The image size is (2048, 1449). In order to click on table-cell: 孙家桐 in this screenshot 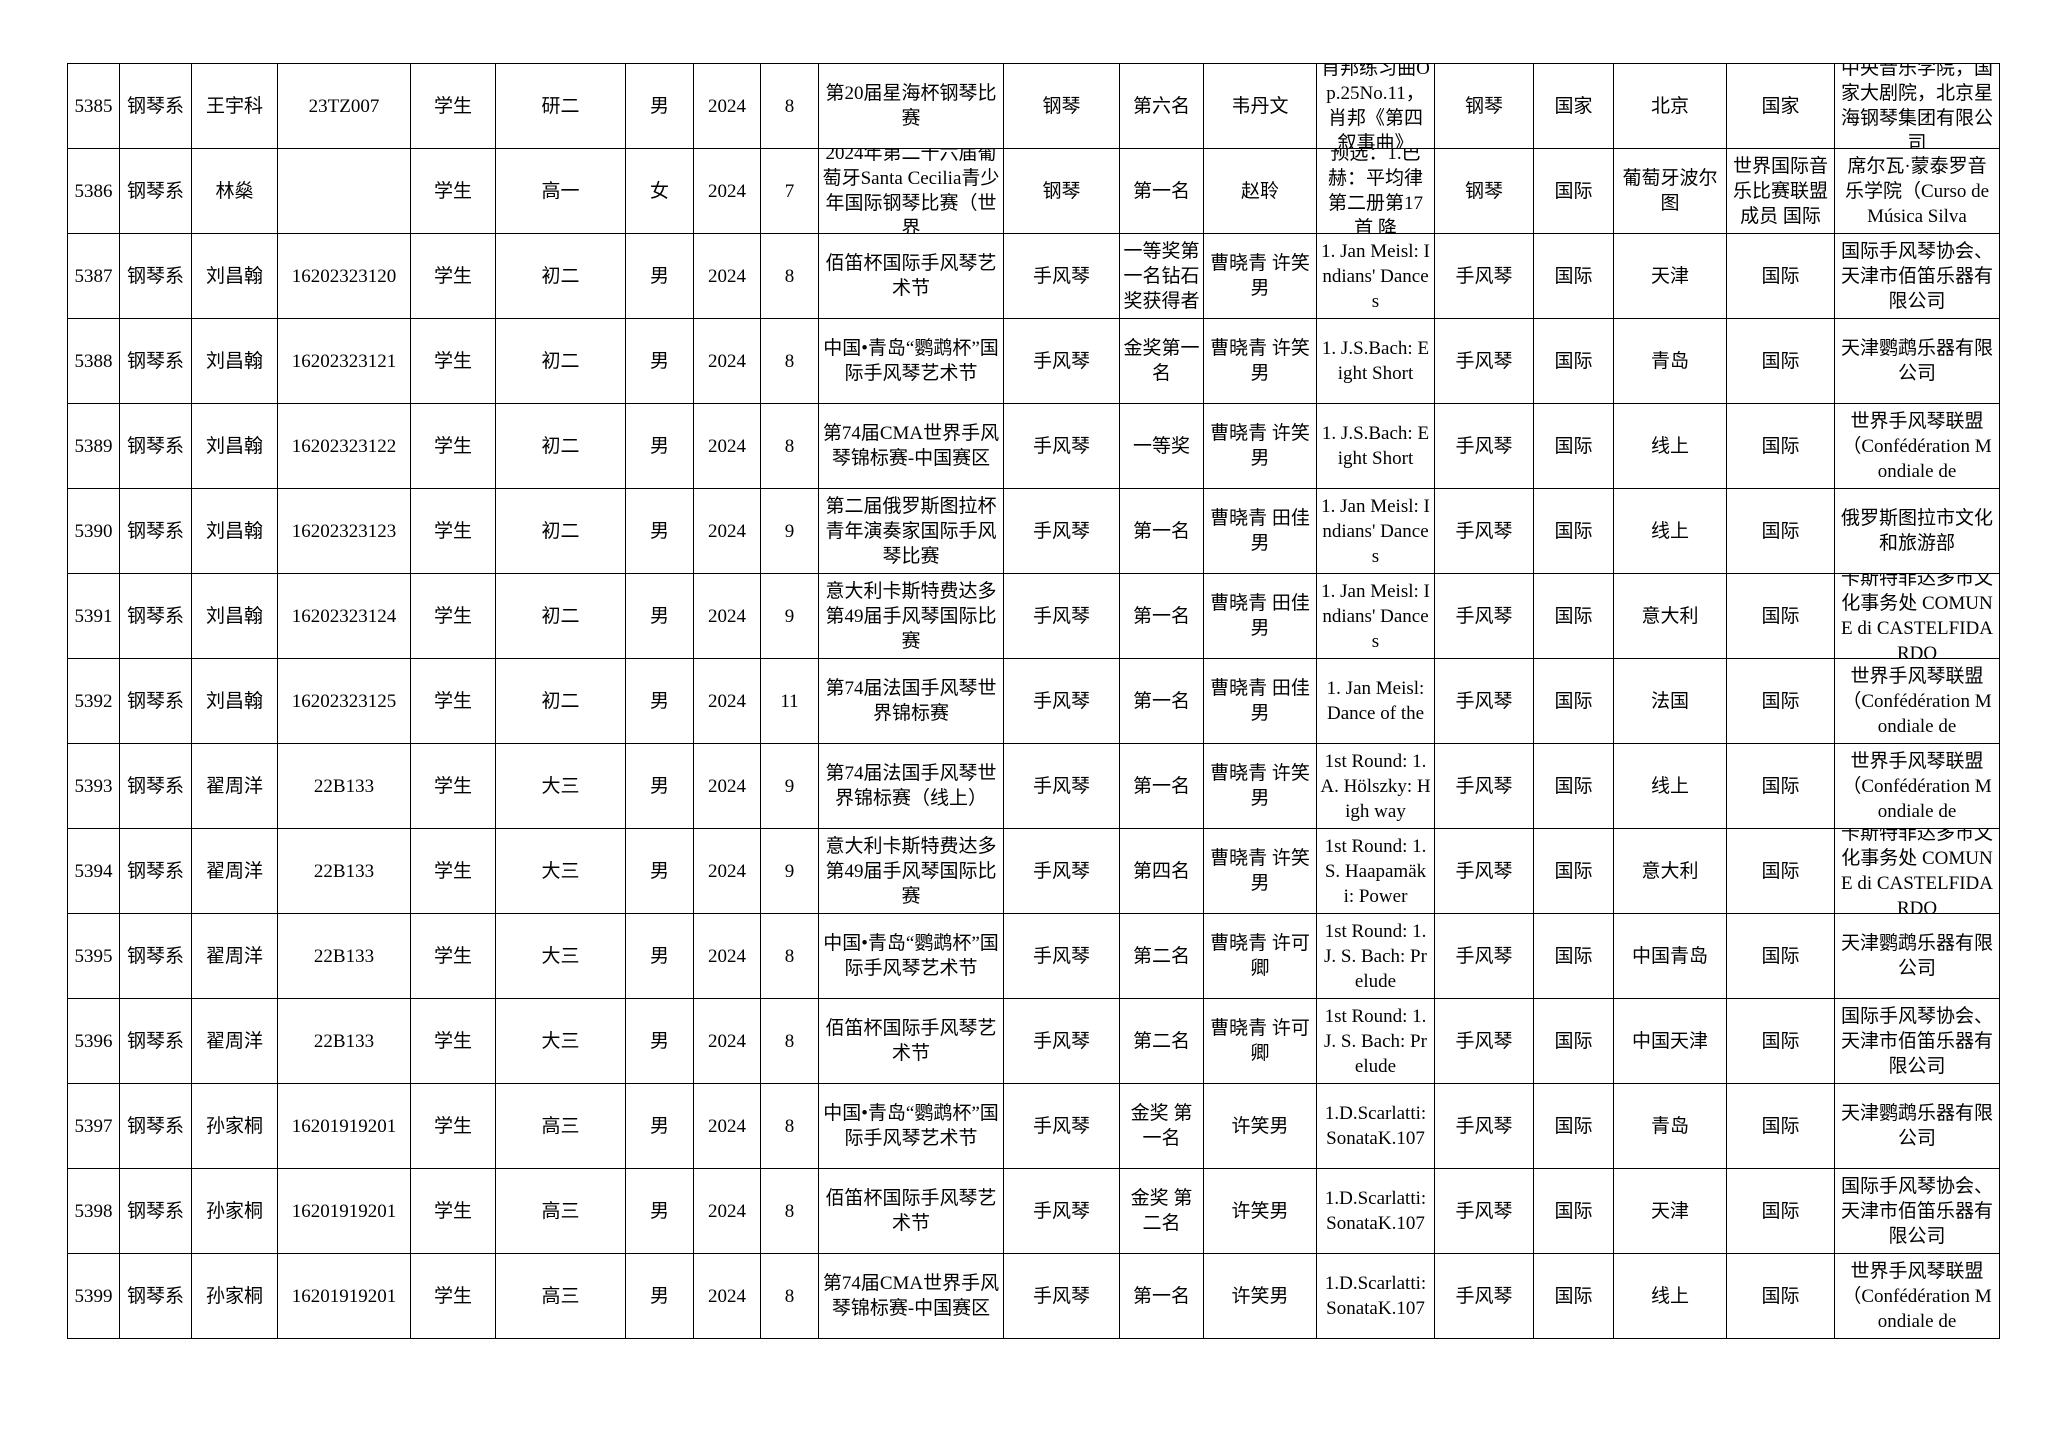, I will do `click(234, 1296)`.